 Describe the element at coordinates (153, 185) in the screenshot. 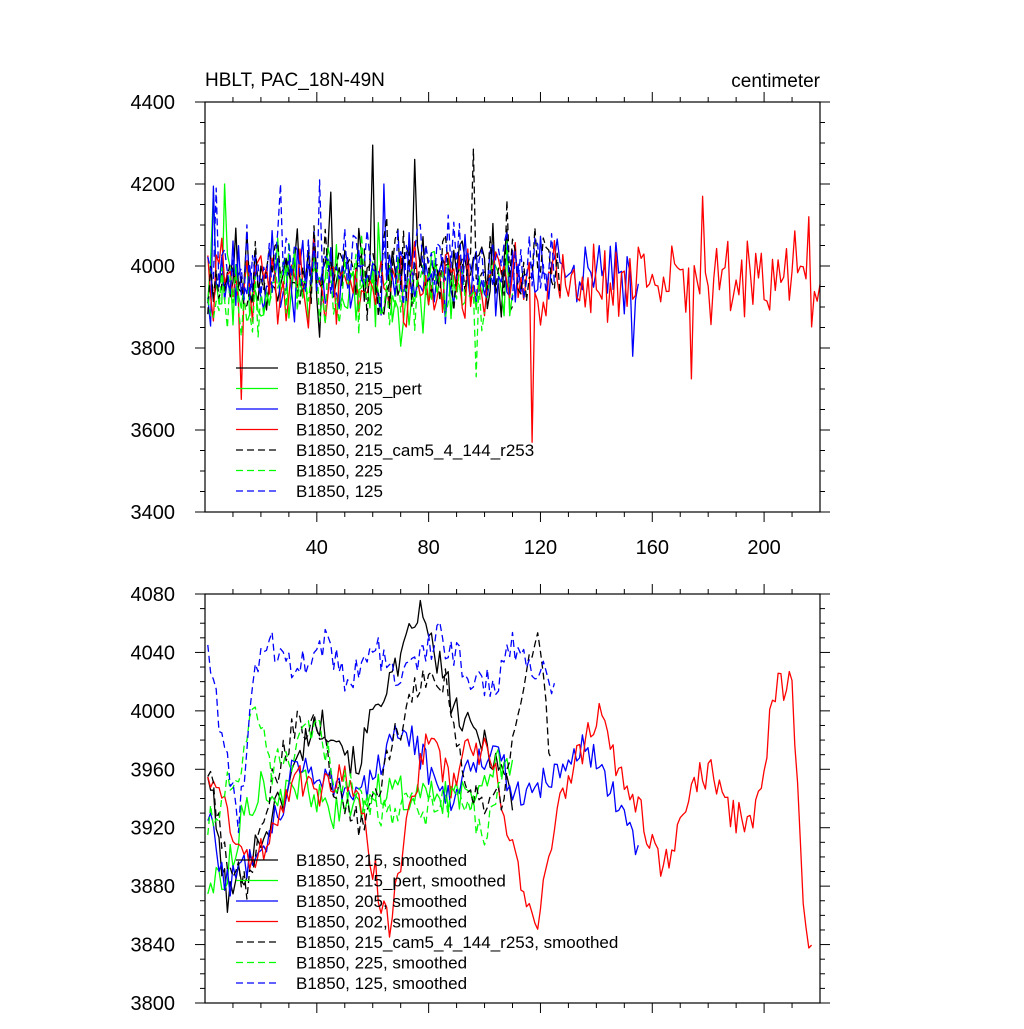

I see `y-tick-label: 4200` at that location.